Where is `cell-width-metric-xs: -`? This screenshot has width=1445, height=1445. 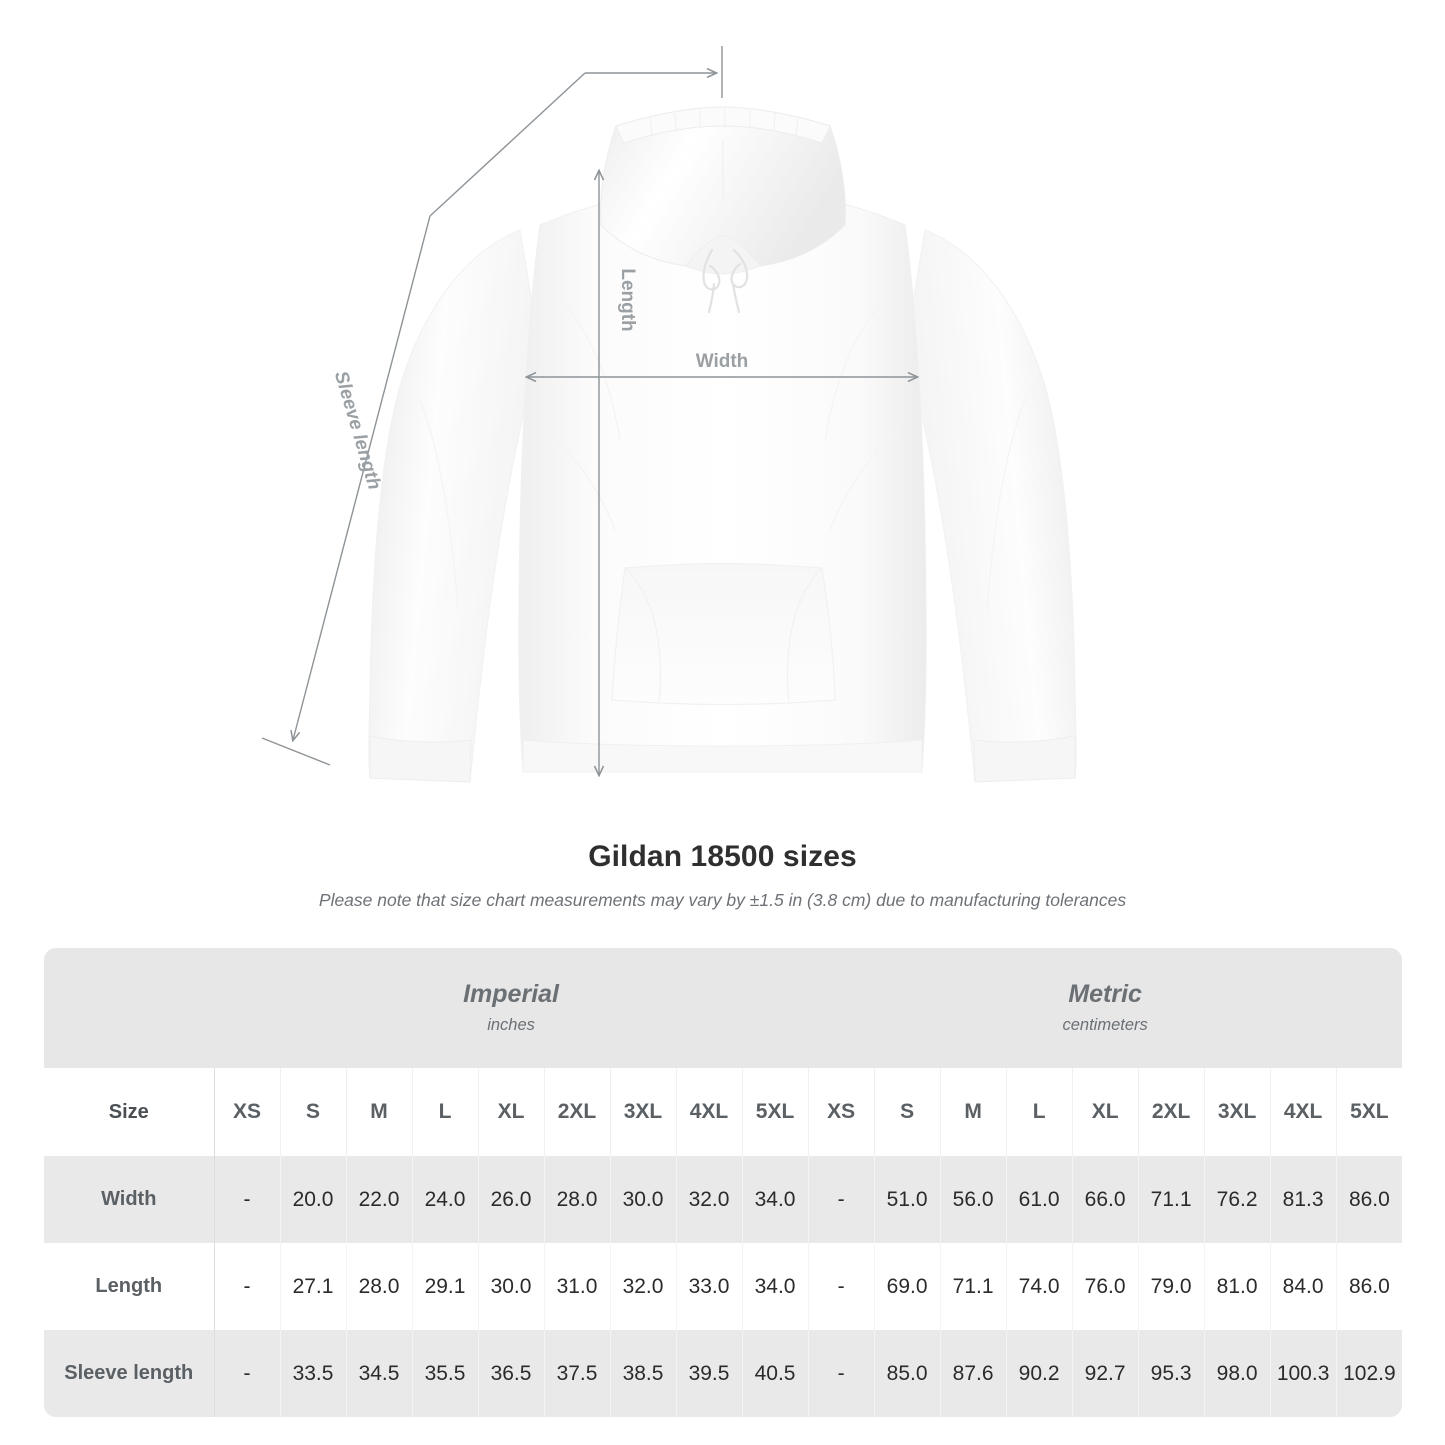 cell-width-metric-xs: - is located at coordinates (841, 1199).